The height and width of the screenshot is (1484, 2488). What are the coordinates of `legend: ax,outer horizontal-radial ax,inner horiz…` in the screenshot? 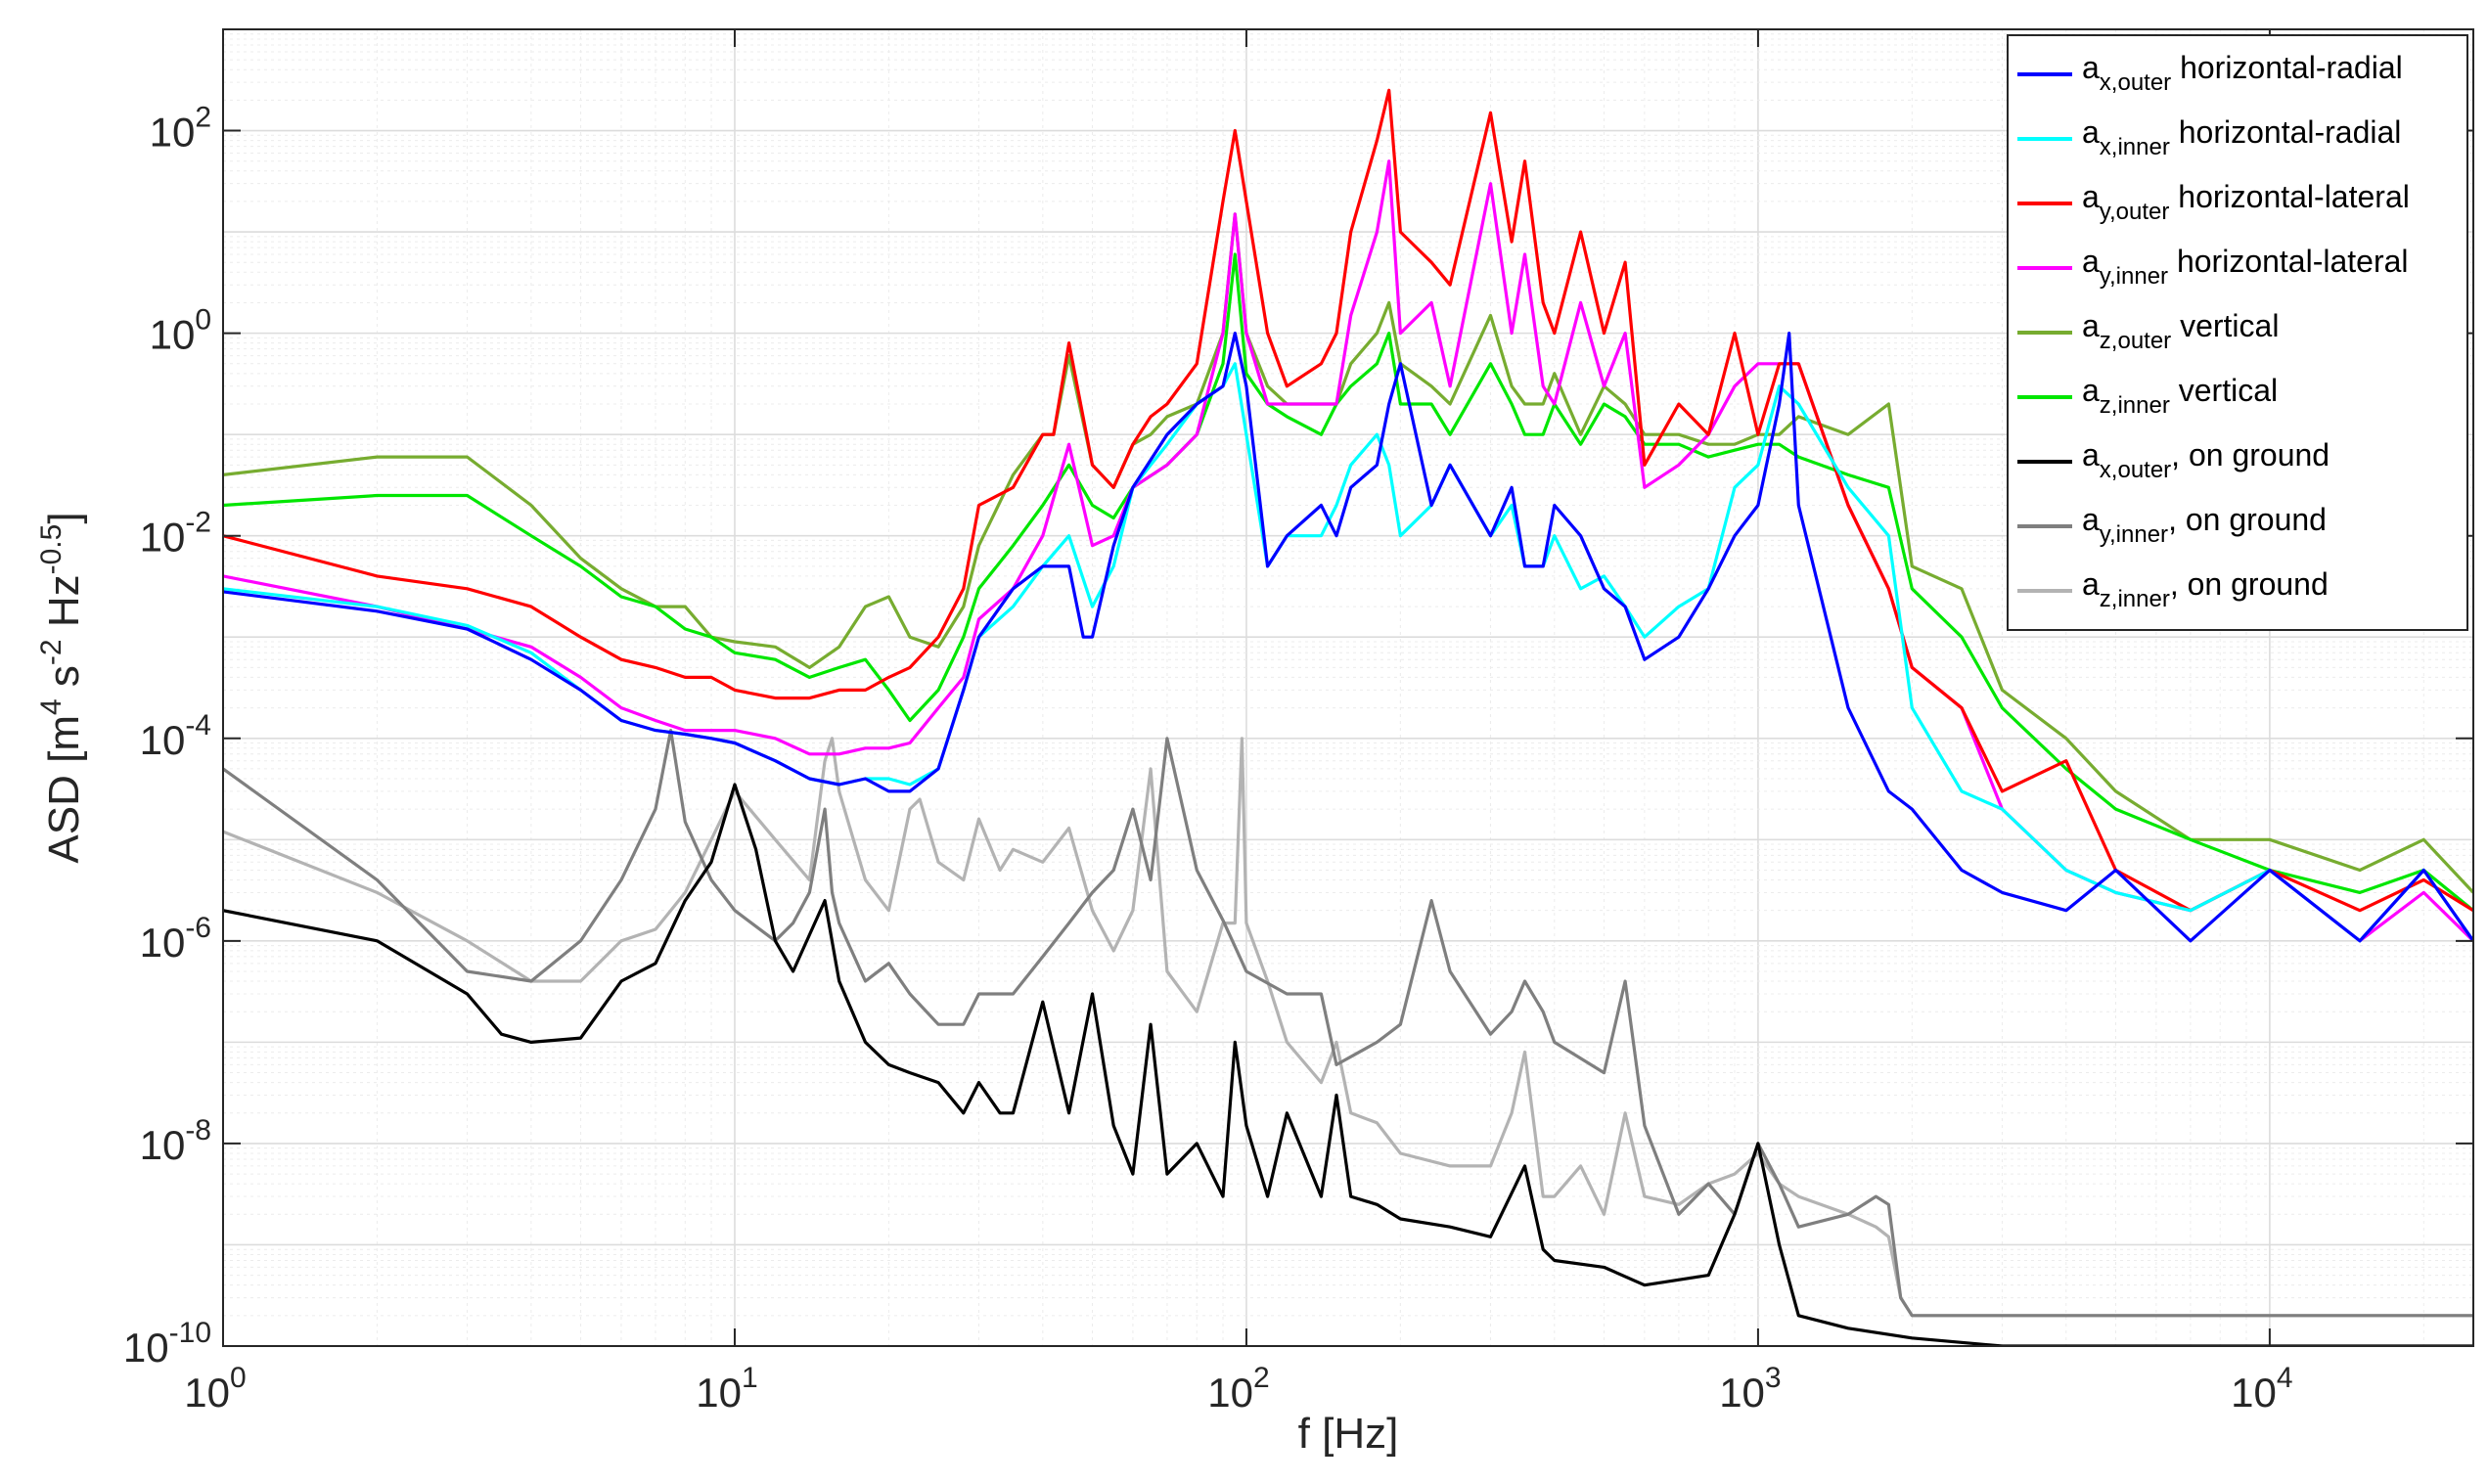 It's located at (2237, 332).